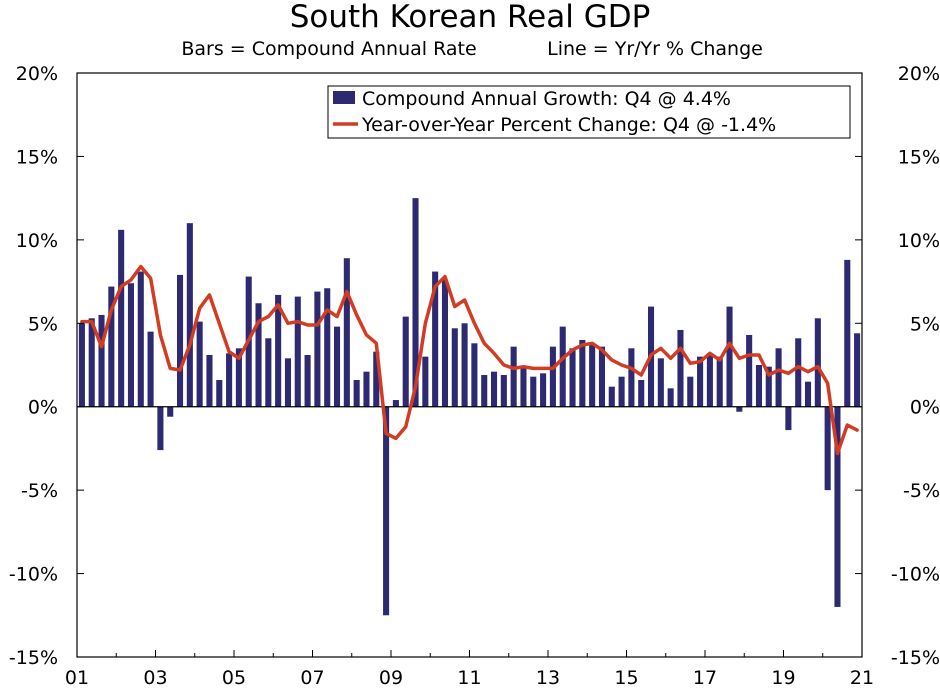 The width and height of the screenshot is (940, 692). Describe the element at coordinates (919, 157) in the screenshot. I see `y-tick-label-right: 15%` at that location.